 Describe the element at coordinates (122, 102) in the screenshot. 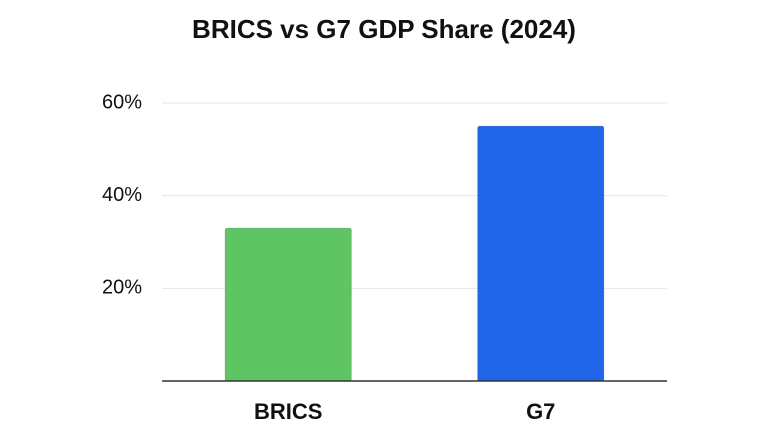

I see `y-tick-label: 60%` at that location.